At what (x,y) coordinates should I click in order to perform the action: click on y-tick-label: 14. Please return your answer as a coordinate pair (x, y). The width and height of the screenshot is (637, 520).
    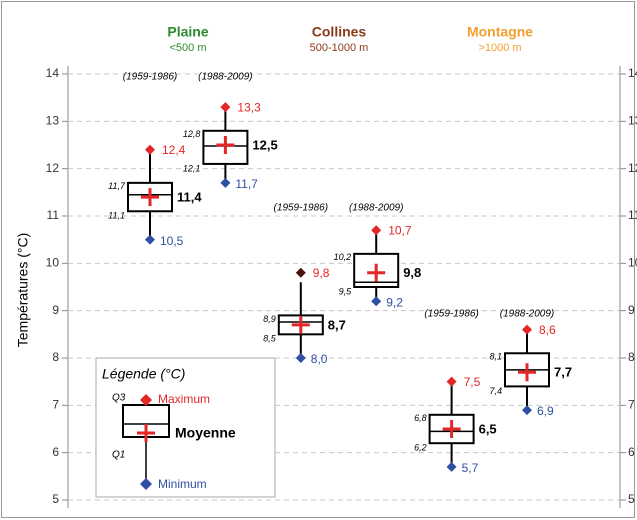
    Looking at the image, I should click on (53, 73).